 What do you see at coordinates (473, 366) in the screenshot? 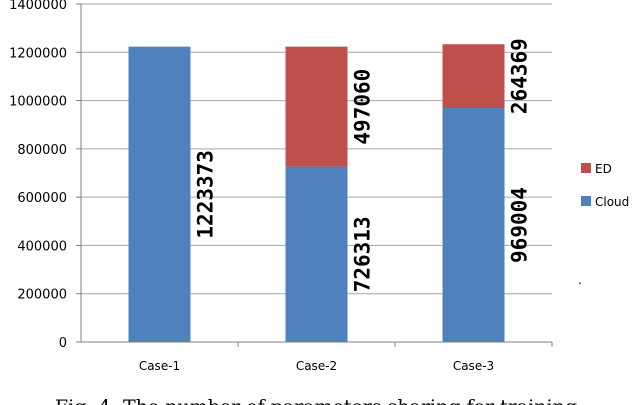
I see `category-label: Case-3` at bounding box center [473, 366].